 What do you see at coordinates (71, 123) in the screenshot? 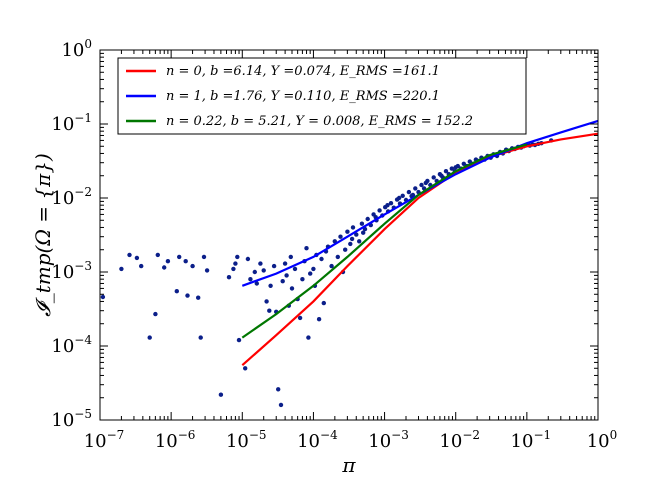
I see `y-tick-label-4: 10⁻¹` at bounding box center [71, 123].